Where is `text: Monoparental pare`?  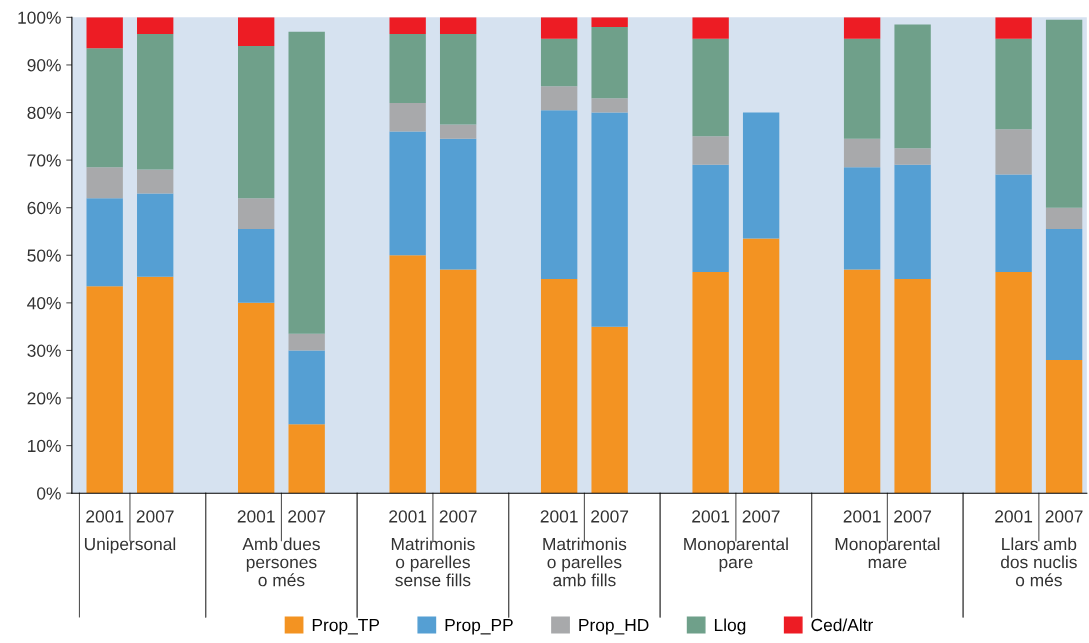
text: Monoparental pare is located at coordinates (736, 554).